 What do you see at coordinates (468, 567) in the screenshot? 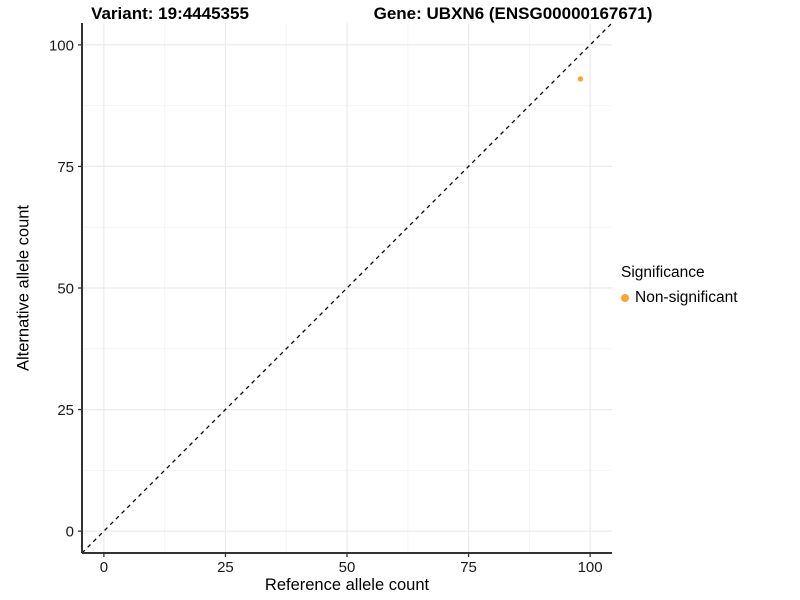
I see `x-tick-label: 75` at bounding box center [468, 567].